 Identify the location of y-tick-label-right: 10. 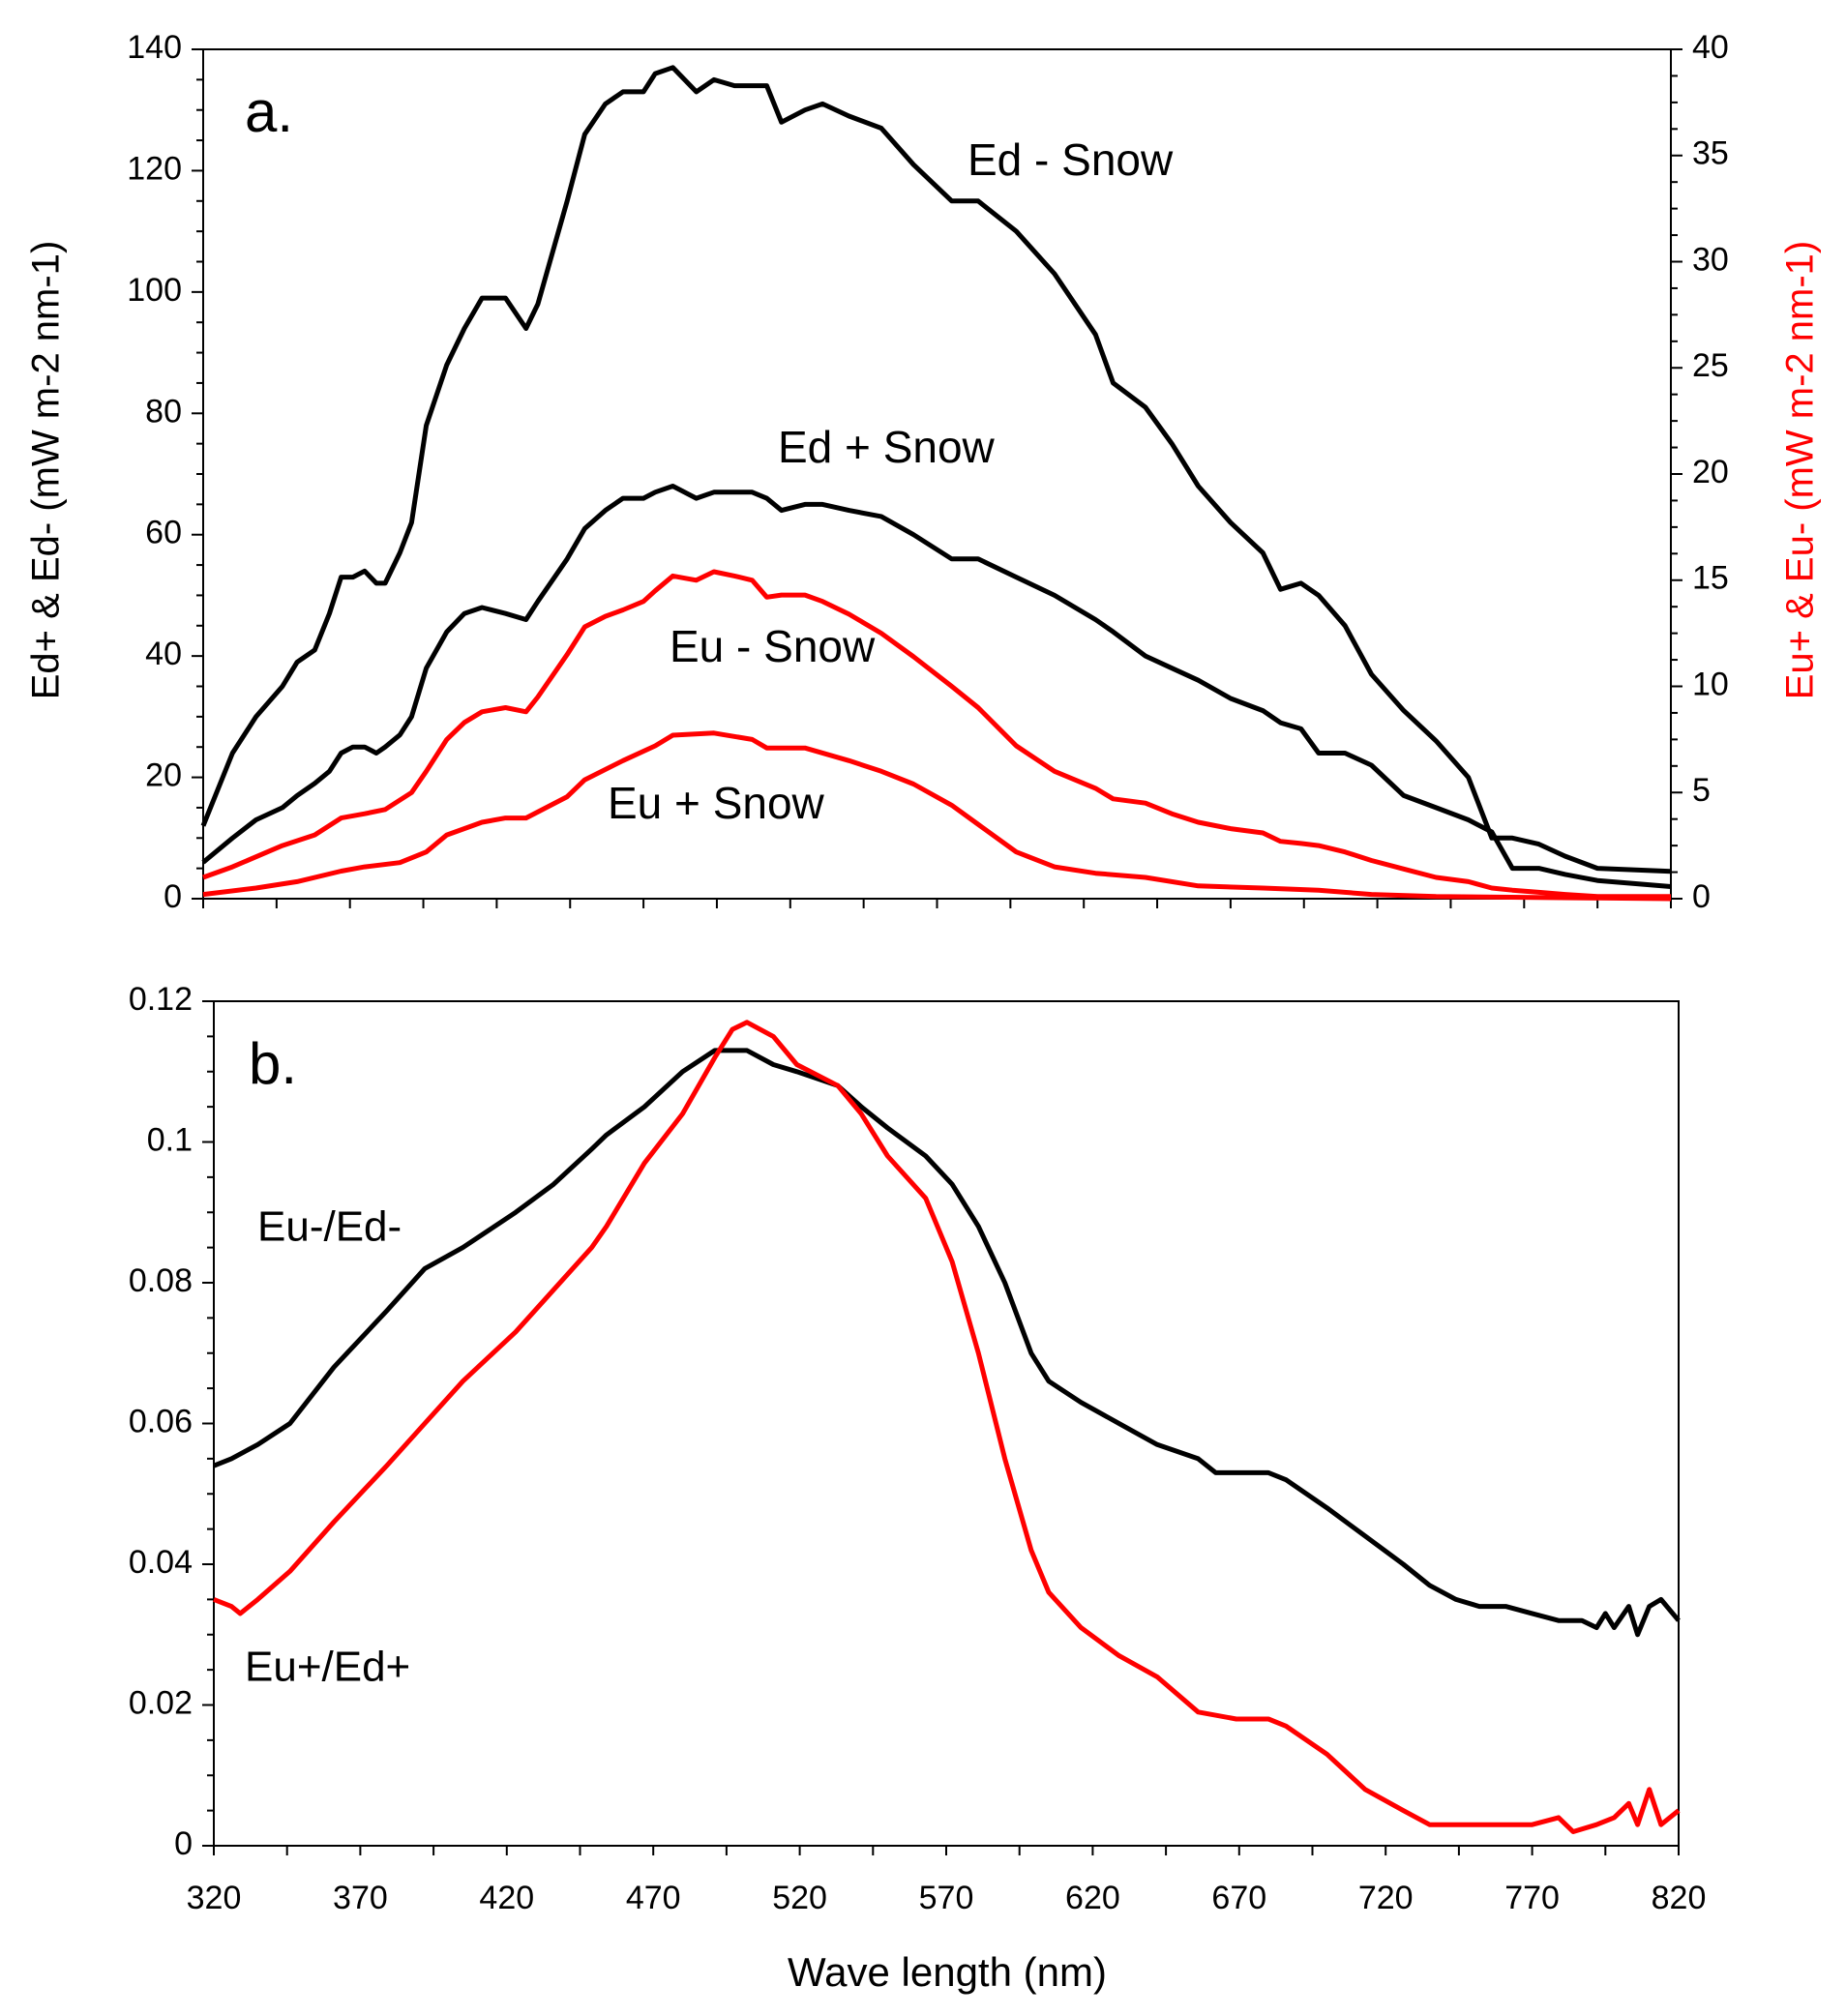
(1711, 684).